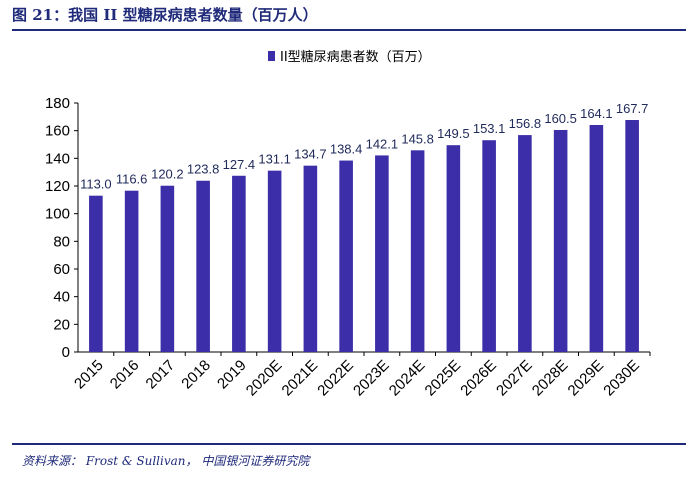  What do you see at coordinates (132, 179) in the screenshot?
I see `data-label: 116.6` at bounding box center [132, 179].